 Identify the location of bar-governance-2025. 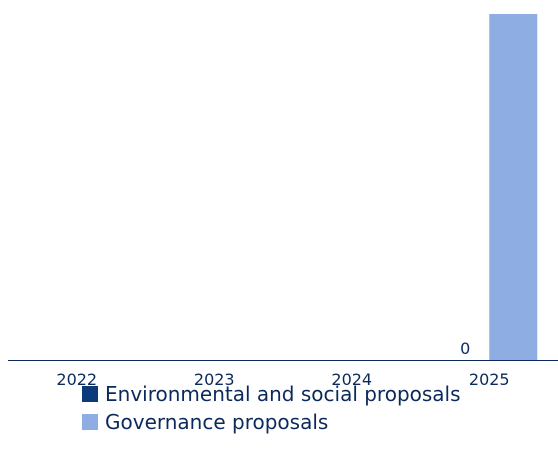
(513, 187).